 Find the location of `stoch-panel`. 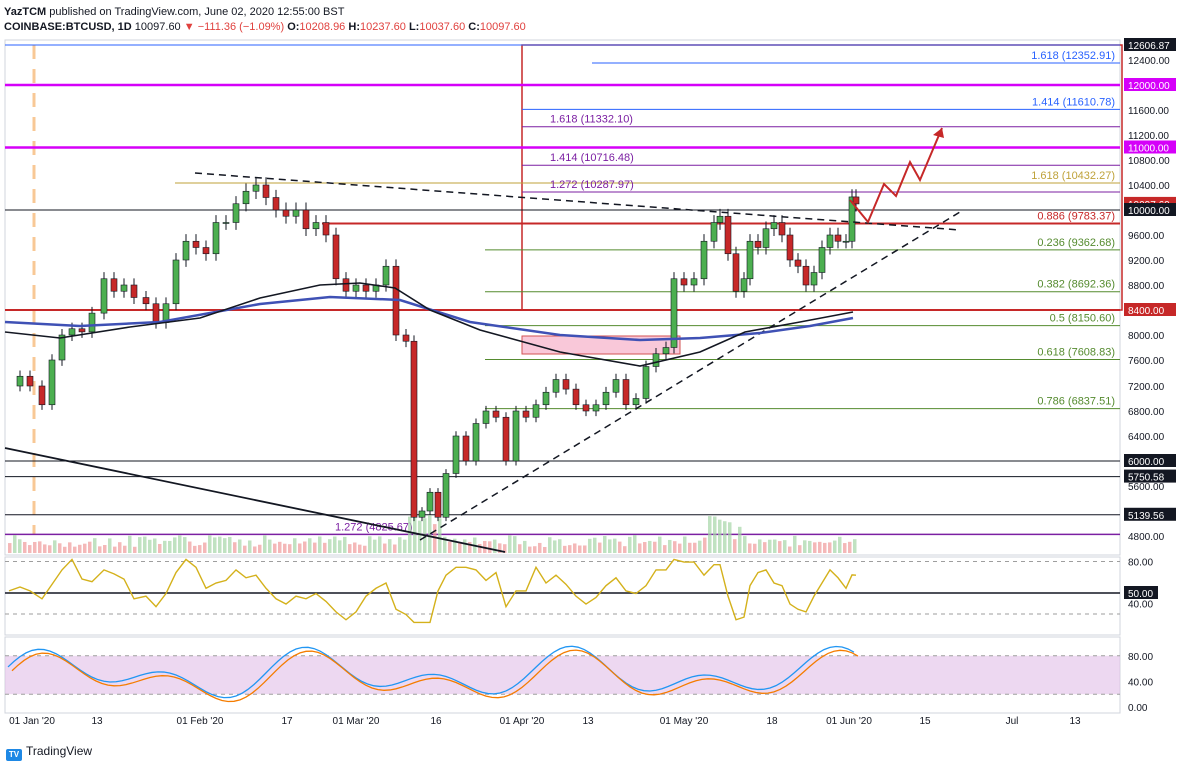

stoch-panel is located at coordinates (562, 674).